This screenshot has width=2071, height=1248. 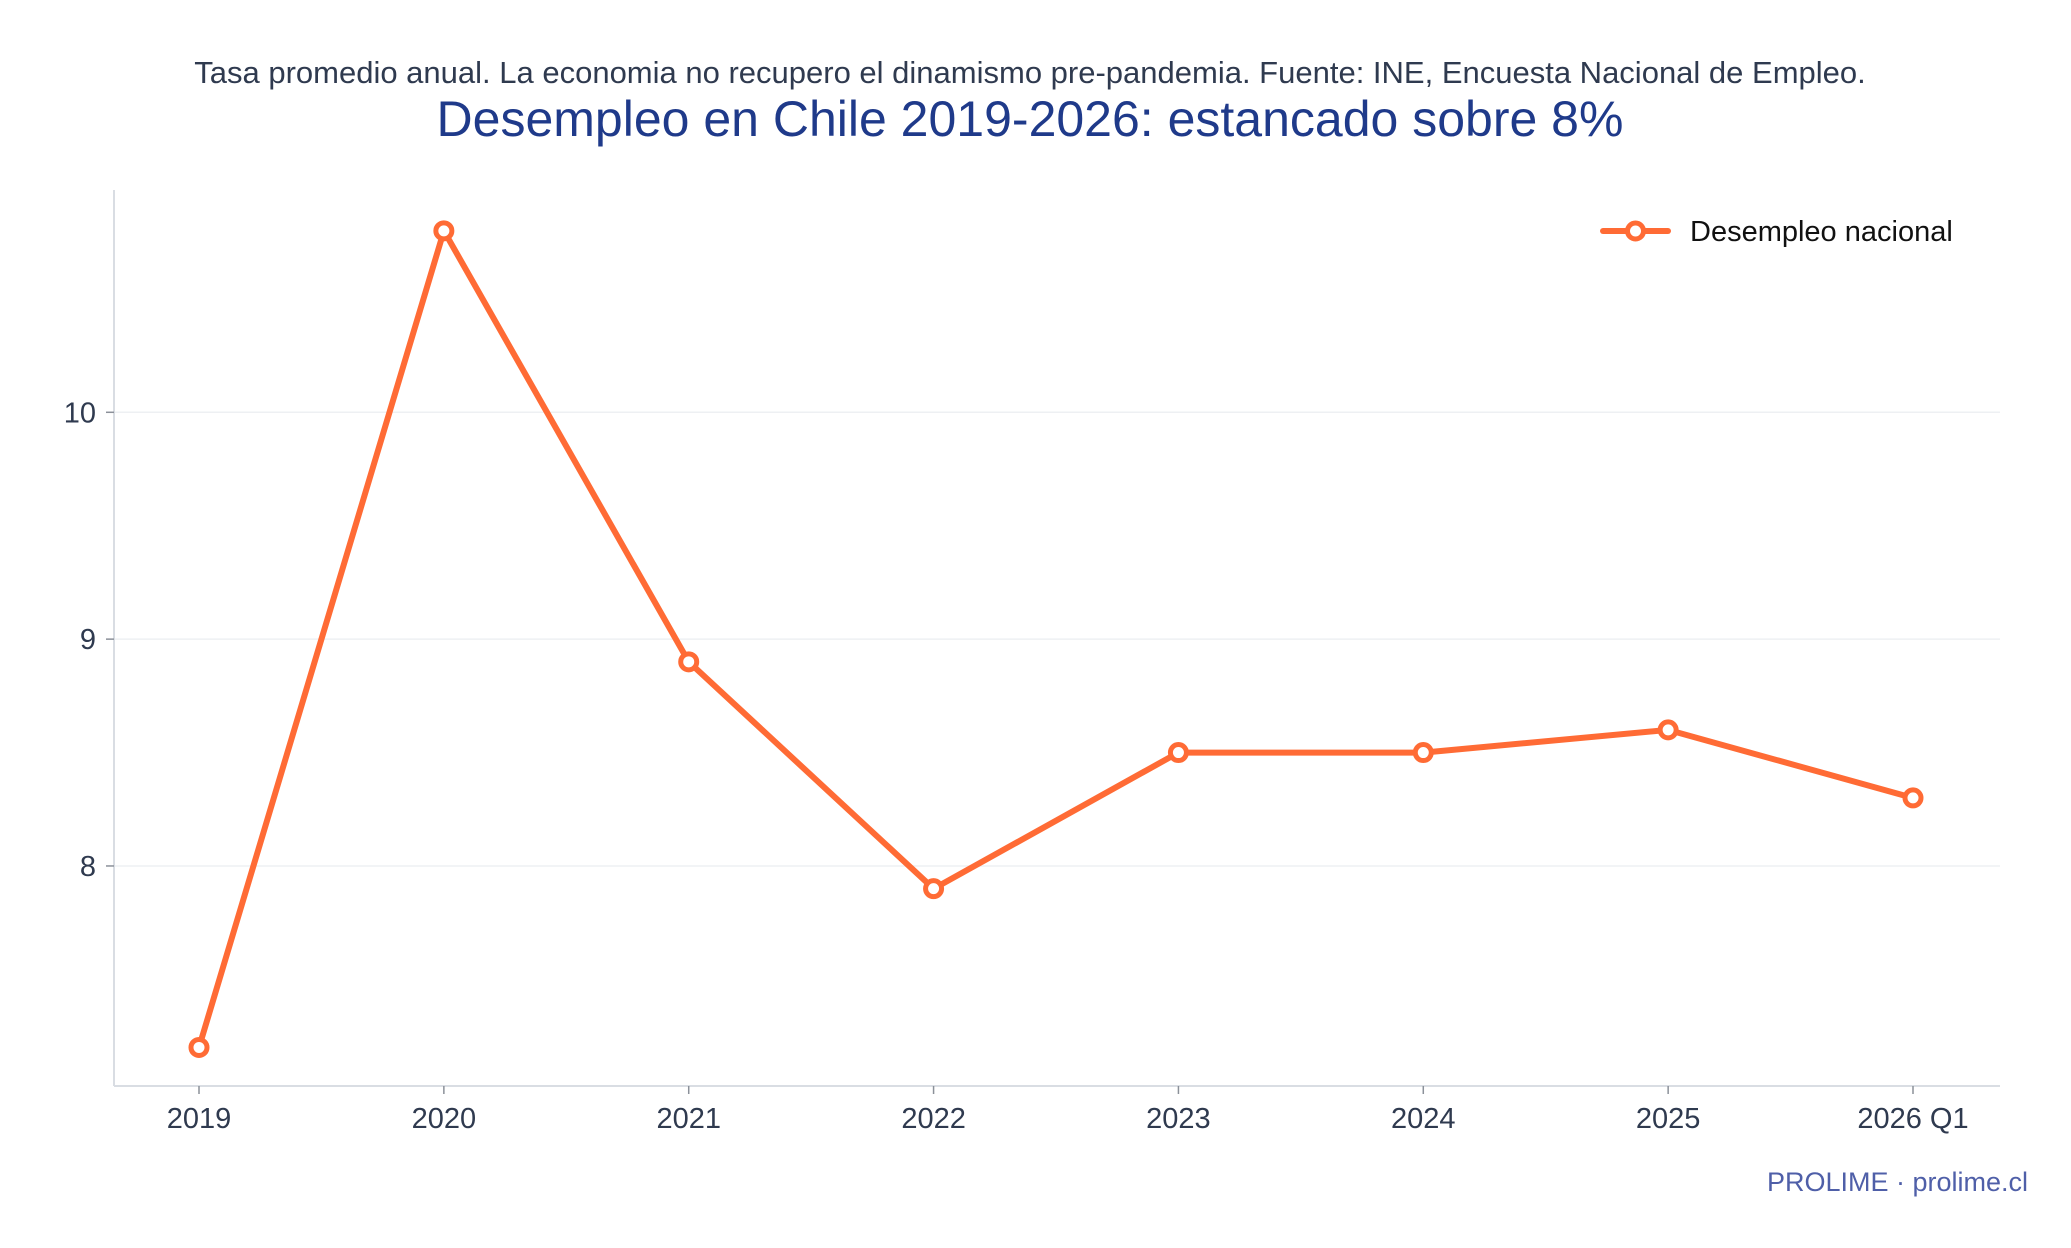 I want to click on legend-marker-swatch, so click(x=1635, y=231).